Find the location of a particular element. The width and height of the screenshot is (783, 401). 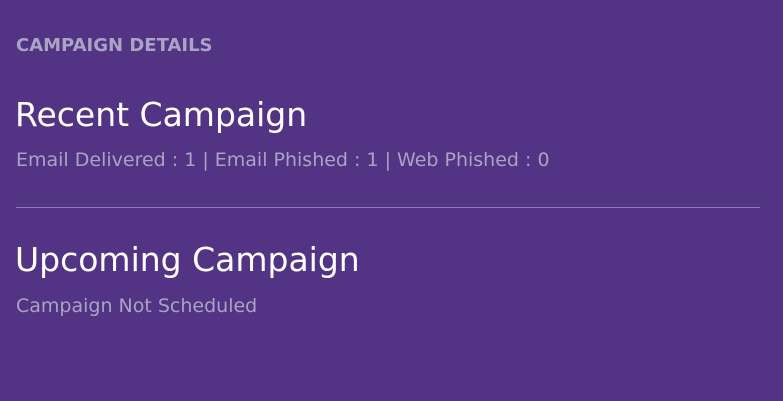

upcoming-campaign-title: Upcoming Campaign is located at coordinates (187, 259).